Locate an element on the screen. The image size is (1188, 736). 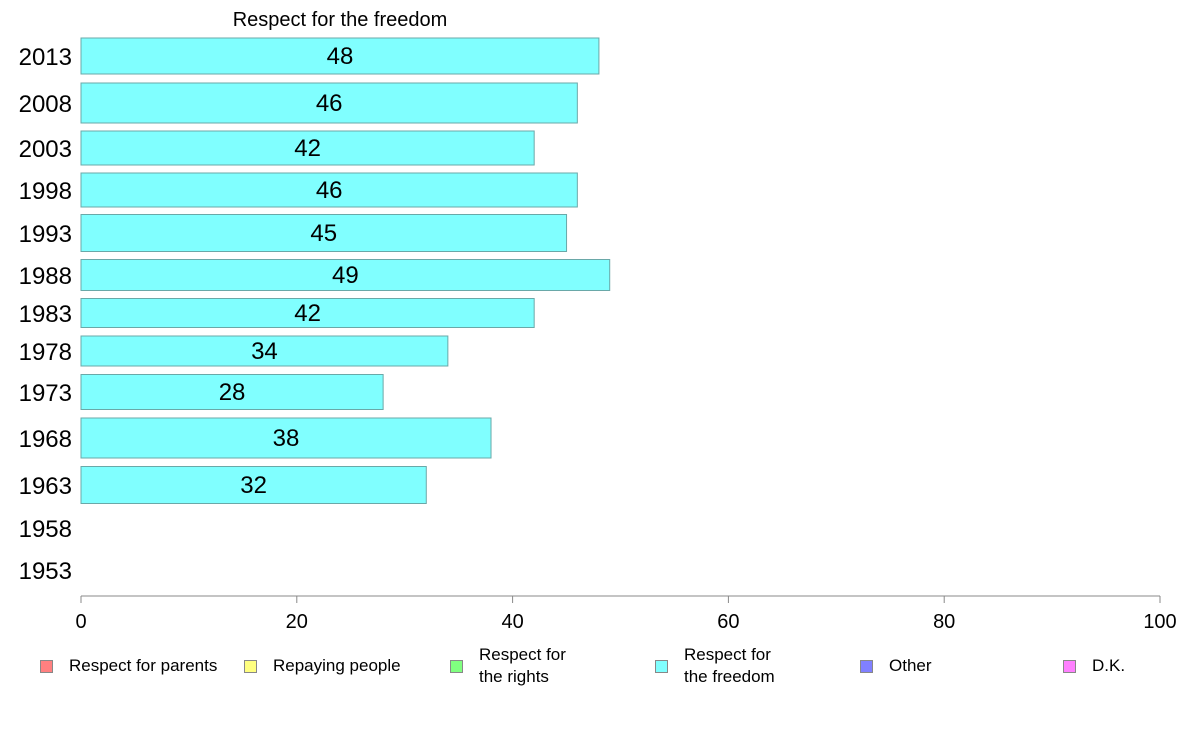
legend-label: Respect for parents is located at coordinates (143, 665).